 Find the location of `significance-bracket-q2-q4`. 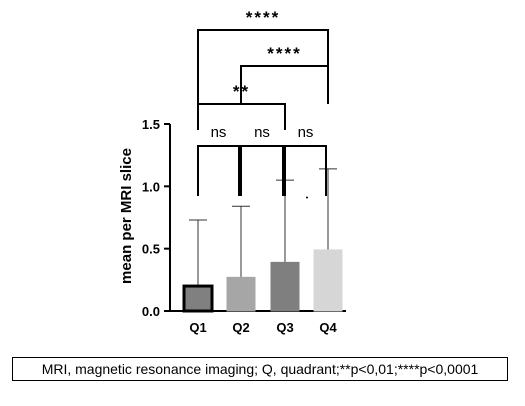

significance-bracket-q2-q4 is located at coordinates (284, 84).